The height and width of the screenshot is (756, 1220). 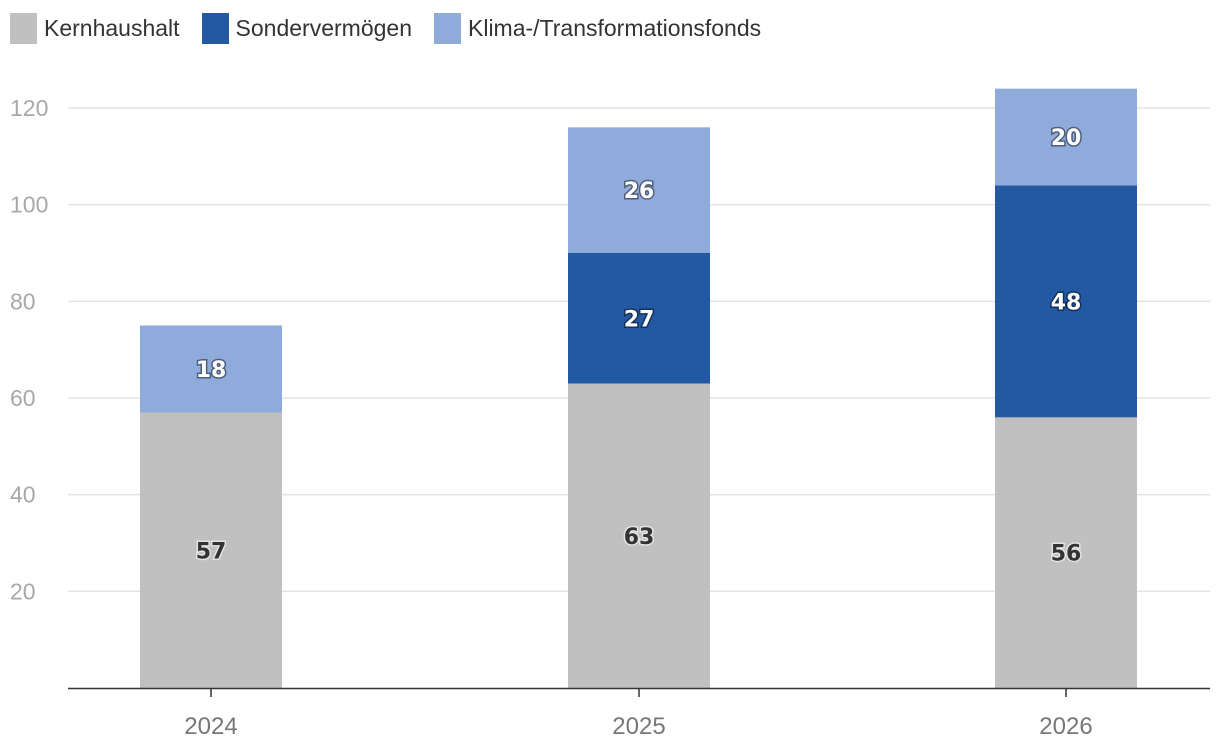 What do you see at coordinates (210, 726) in the screenshot?
I see `x-tick-label-2024: 2024` at bounding box center [210, 726].